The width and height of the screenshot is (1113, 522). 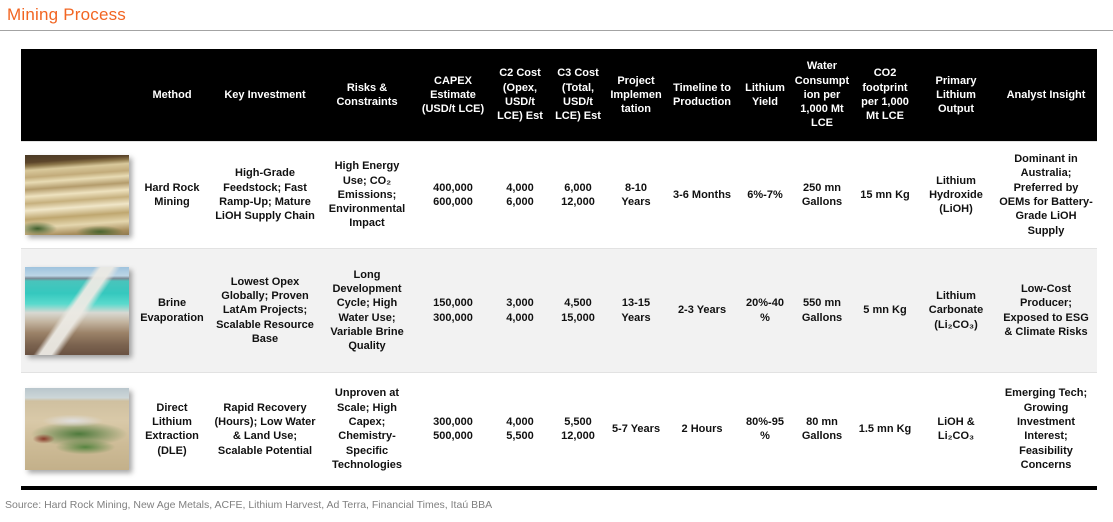 I want to click on primary-output-cell: Lithium Hydroxide (LiOH), so click(x=956, y=195).